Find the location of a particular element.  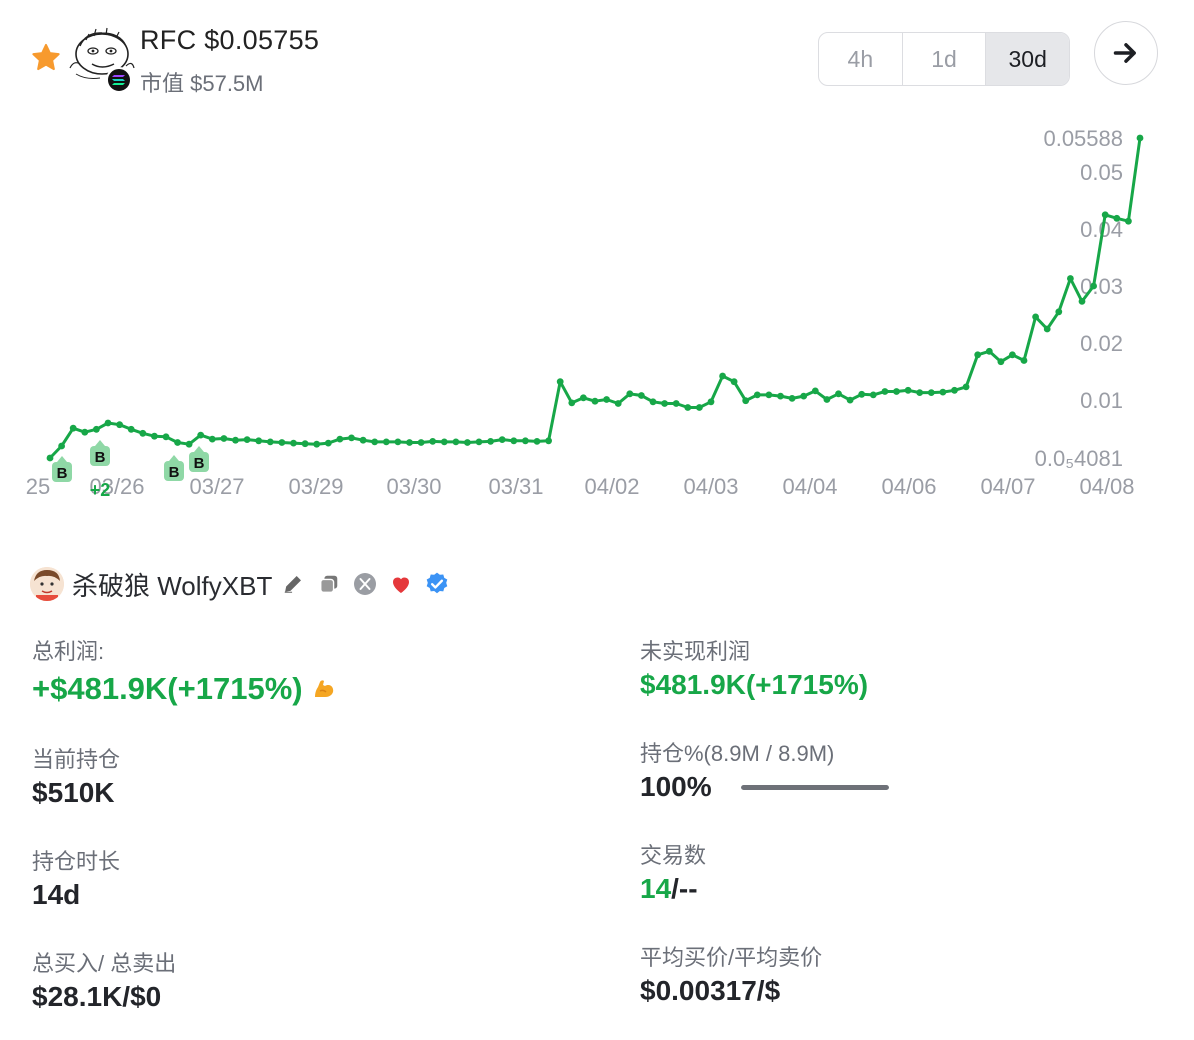

x-tick-label: 04/07 is located at coordinates (1007, 486).